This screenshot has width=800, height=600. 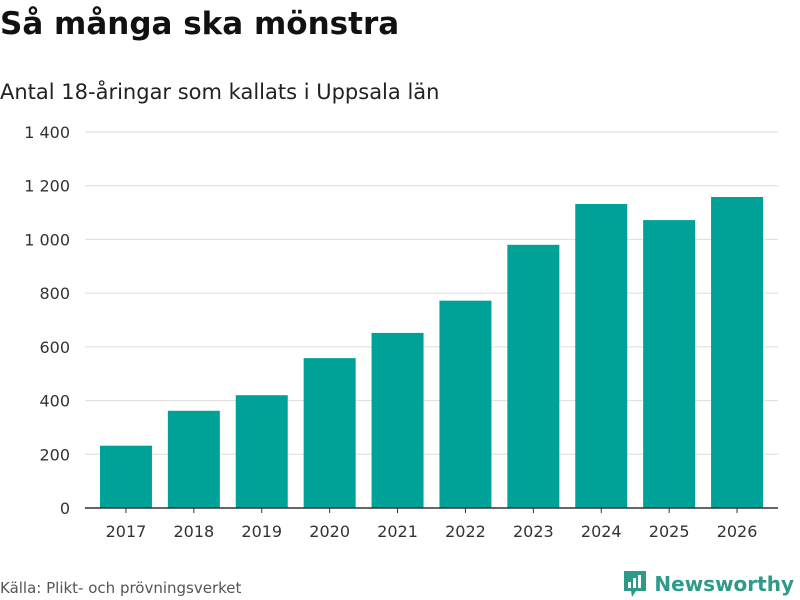 What do you see at coordinates (193, 459) in the screenshot?
I see `bar-2018` at bounding box center [193, 459].